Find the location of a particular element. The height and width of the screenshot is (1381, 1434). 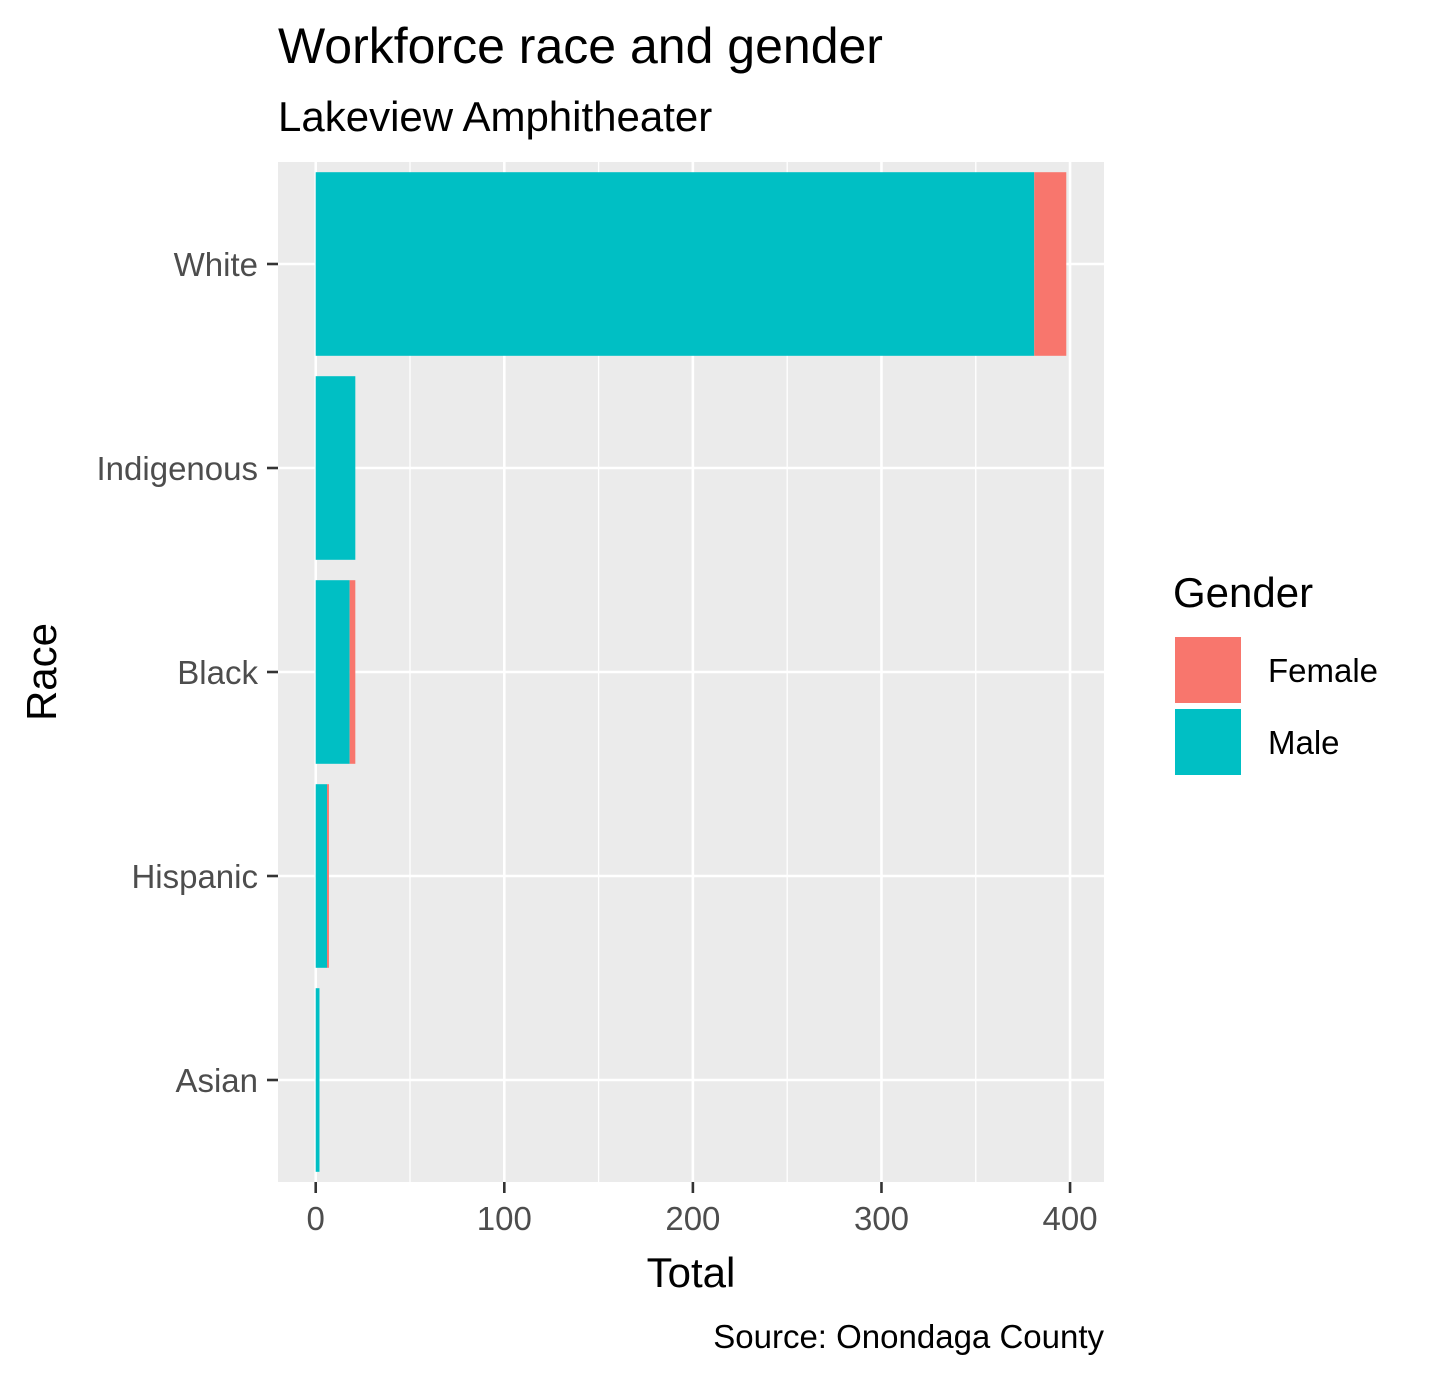

bar-white-male is located at coordinates (675, 264).